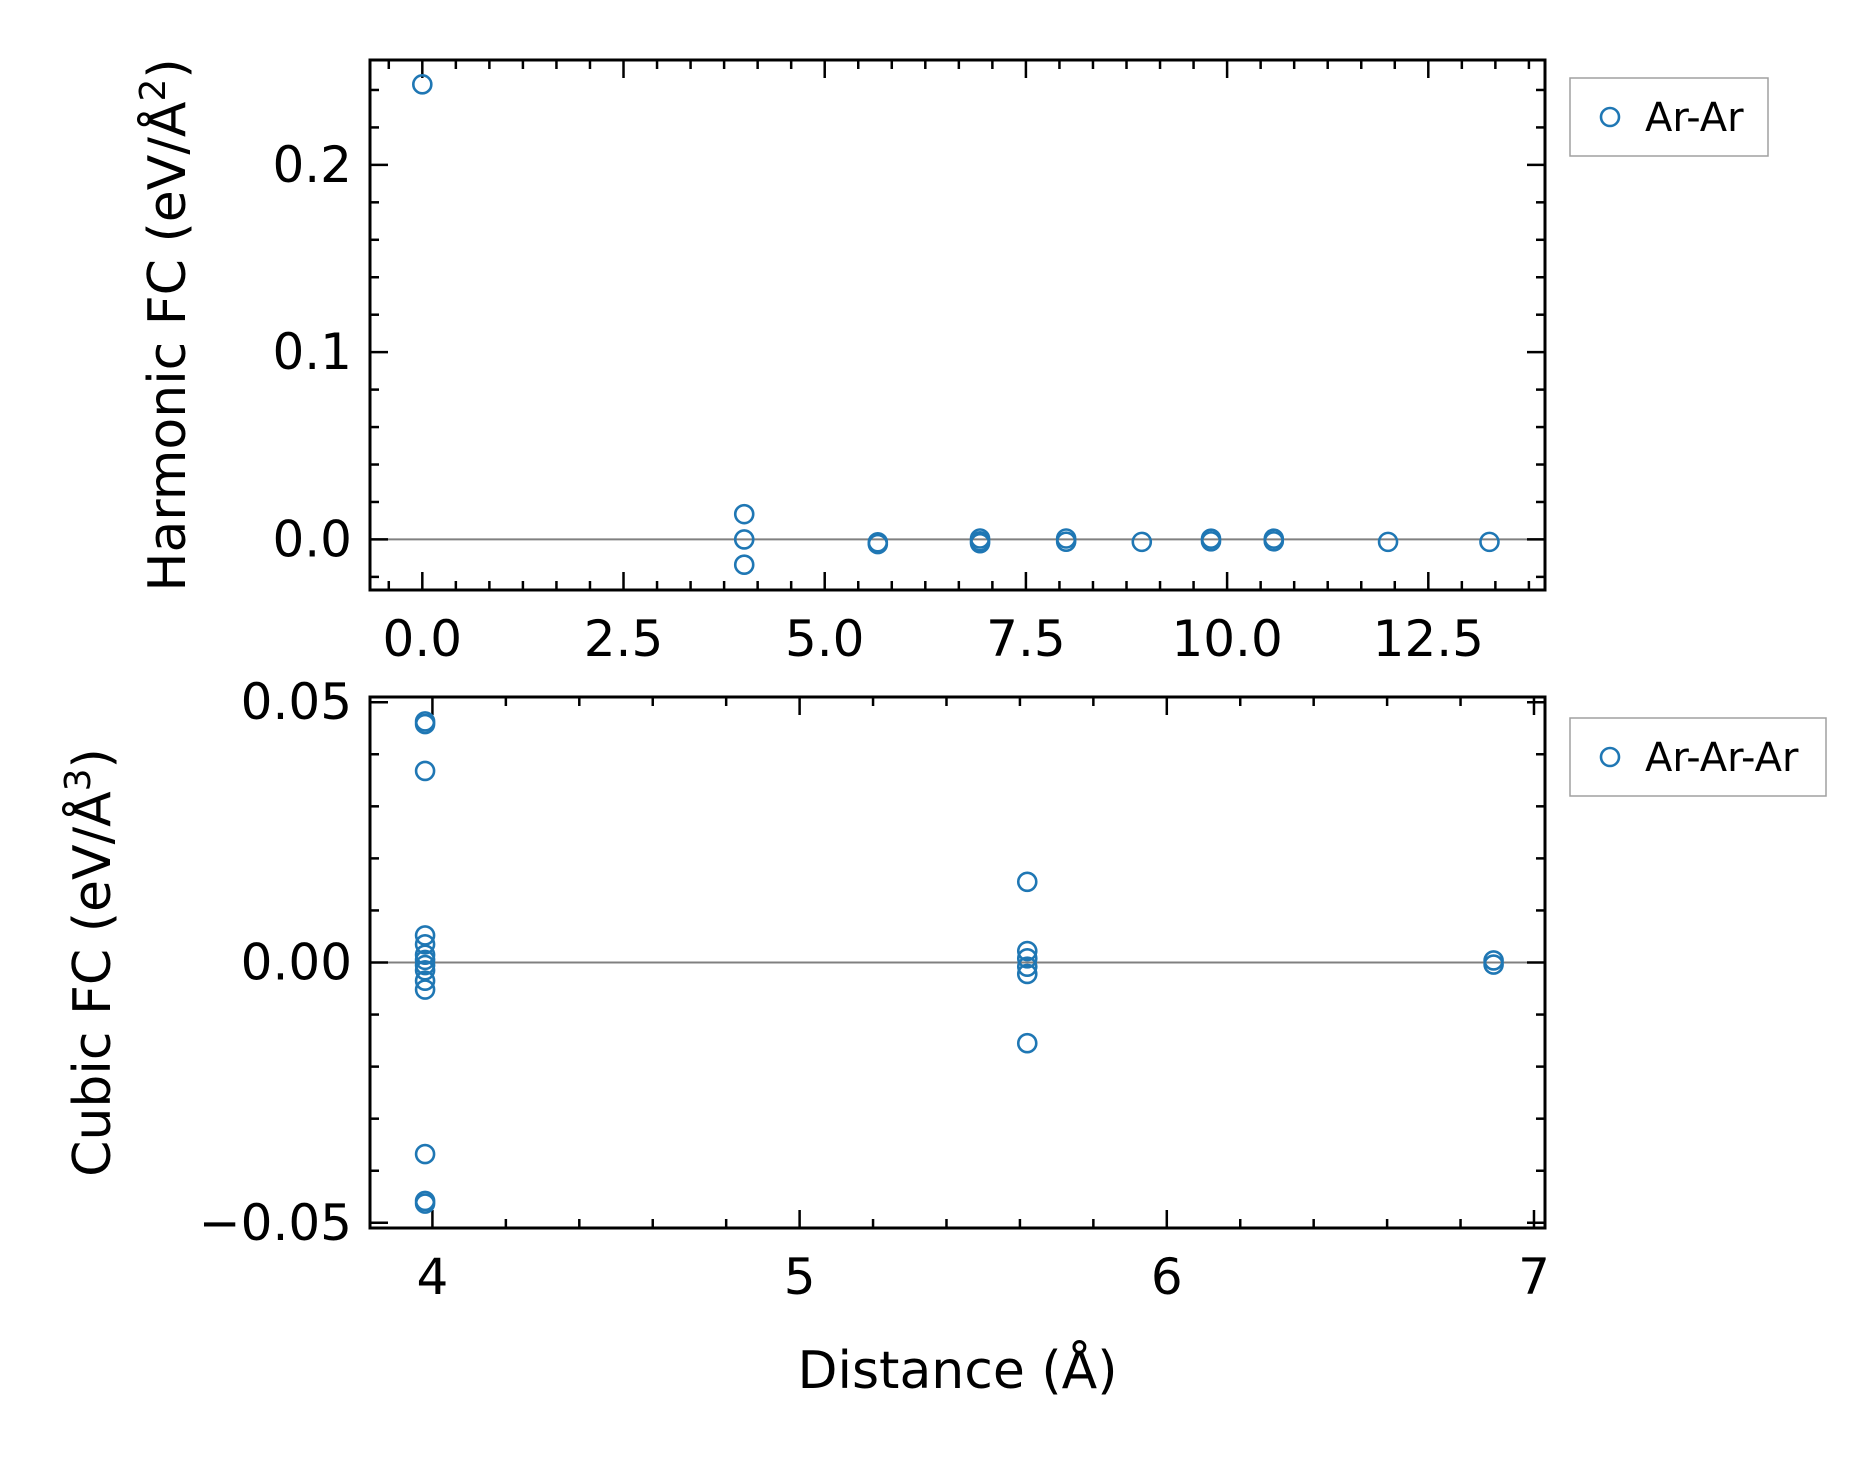 Image resolution: width=1862 pixels, height=1460 pixels. What do you see at coordinates (1534, 1277) in the screenshot?
I see `x-tick-label: 7` at bounding box center [1534, 1277].